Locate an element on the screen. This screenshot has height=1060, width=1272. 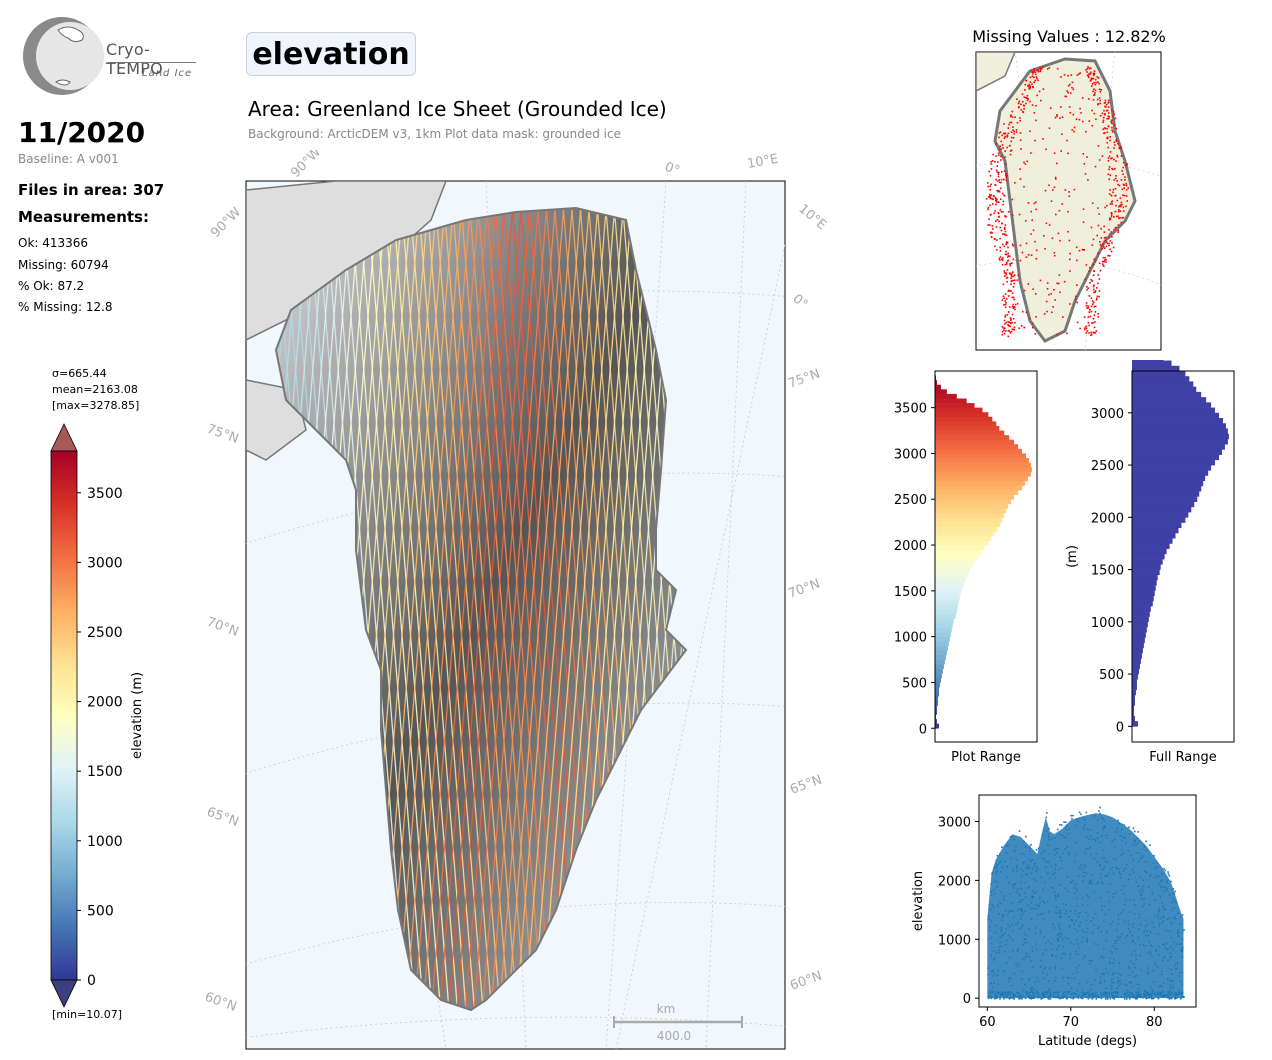
colorbar-min-extend is located at coordinates (64, 993).